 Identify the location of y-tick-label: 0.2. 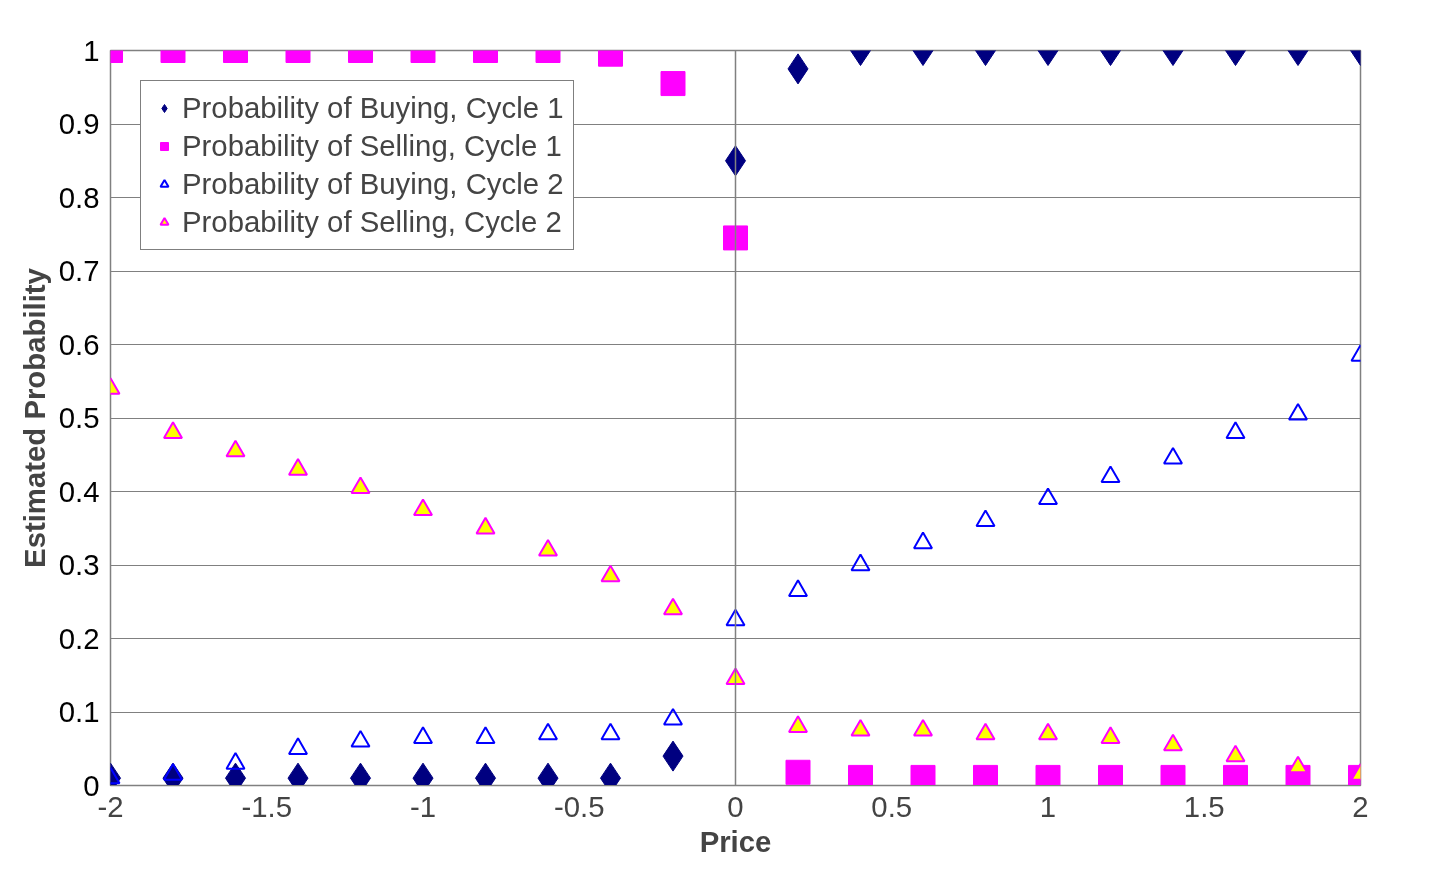
(79, 638).